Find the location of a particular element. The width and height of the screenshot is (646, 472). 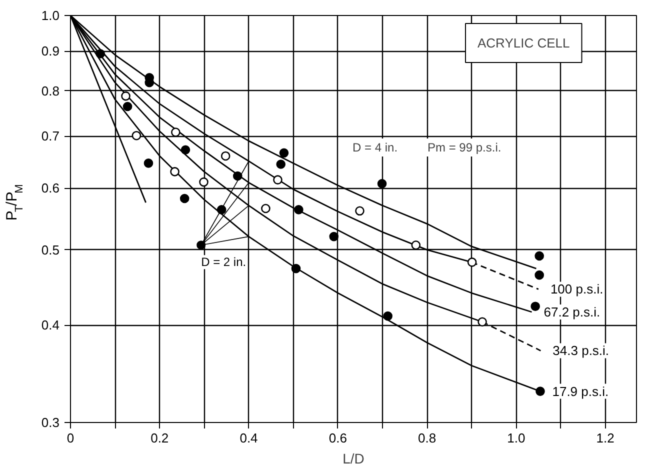

x-tick-label: 0.6 is located at coordinates (337, 438).